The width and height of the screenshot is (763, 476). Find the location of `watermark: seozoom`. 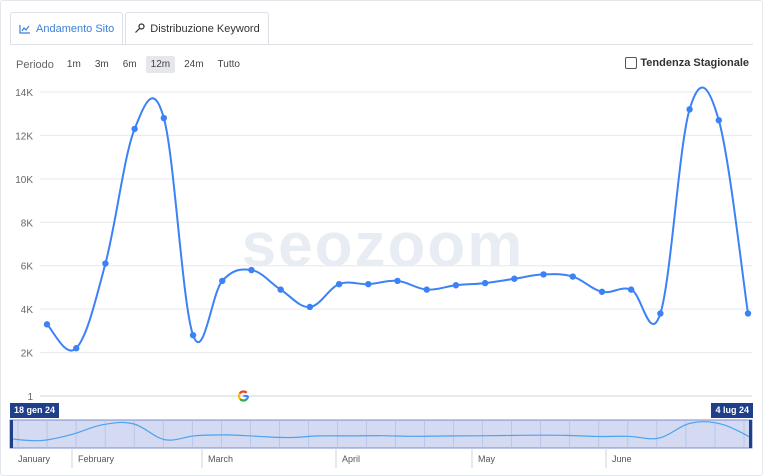

watermark: seozoom is located at coordinates (383, 245).